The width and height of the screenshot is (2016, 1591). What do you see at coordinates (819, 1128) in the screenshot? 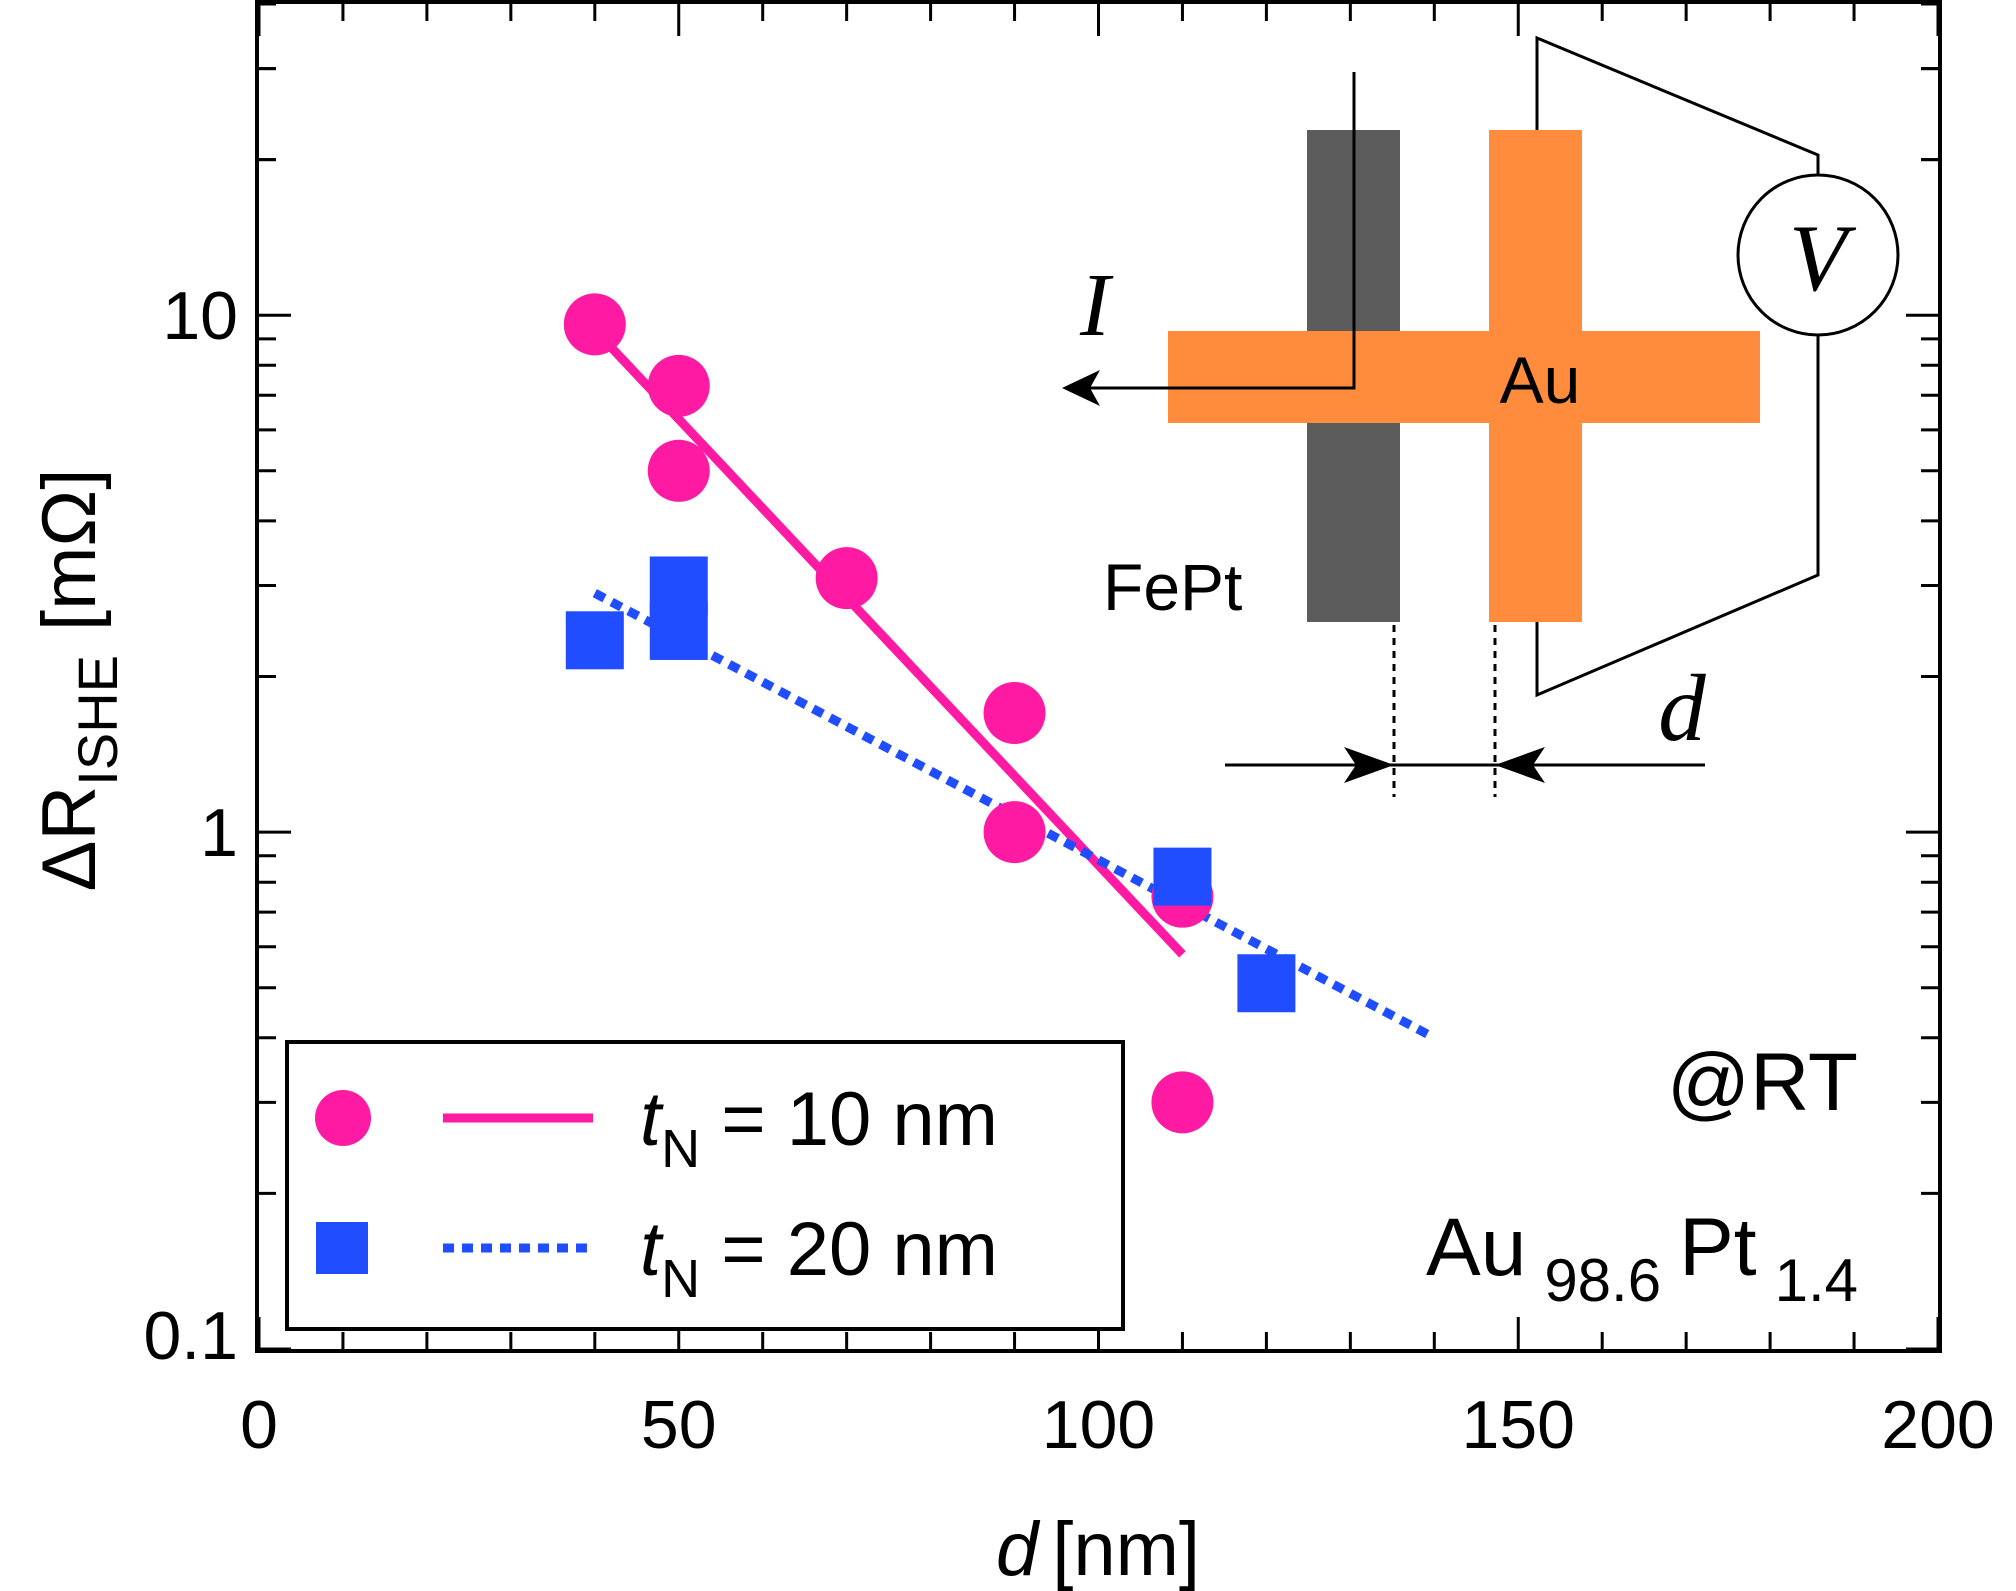
I see `legend-label-10nm: tN = 10 nm` at bounding box center [819, 1128].